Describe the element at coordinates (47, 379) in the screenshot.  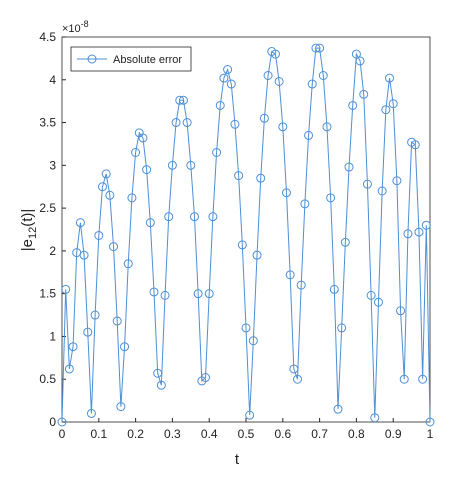
I see `y-tick-label: 0.5` at that location.